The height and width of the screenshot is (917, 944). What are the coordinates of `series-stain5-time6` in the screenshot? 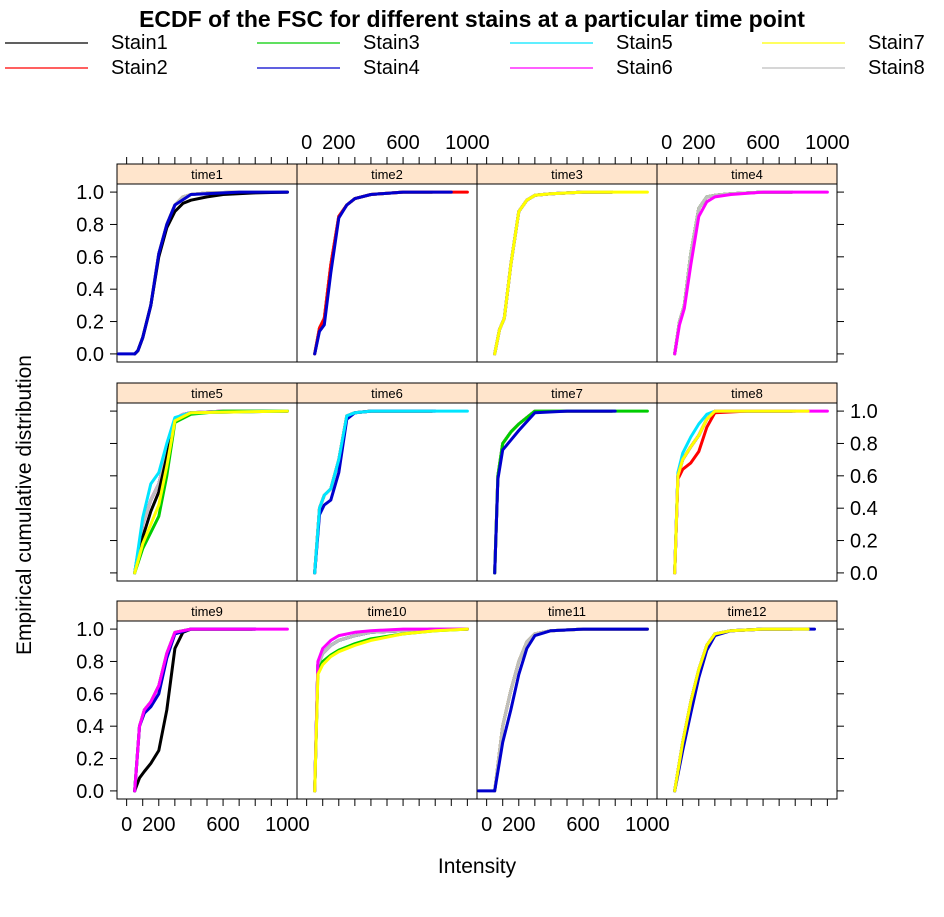 It's located at (391, 492).